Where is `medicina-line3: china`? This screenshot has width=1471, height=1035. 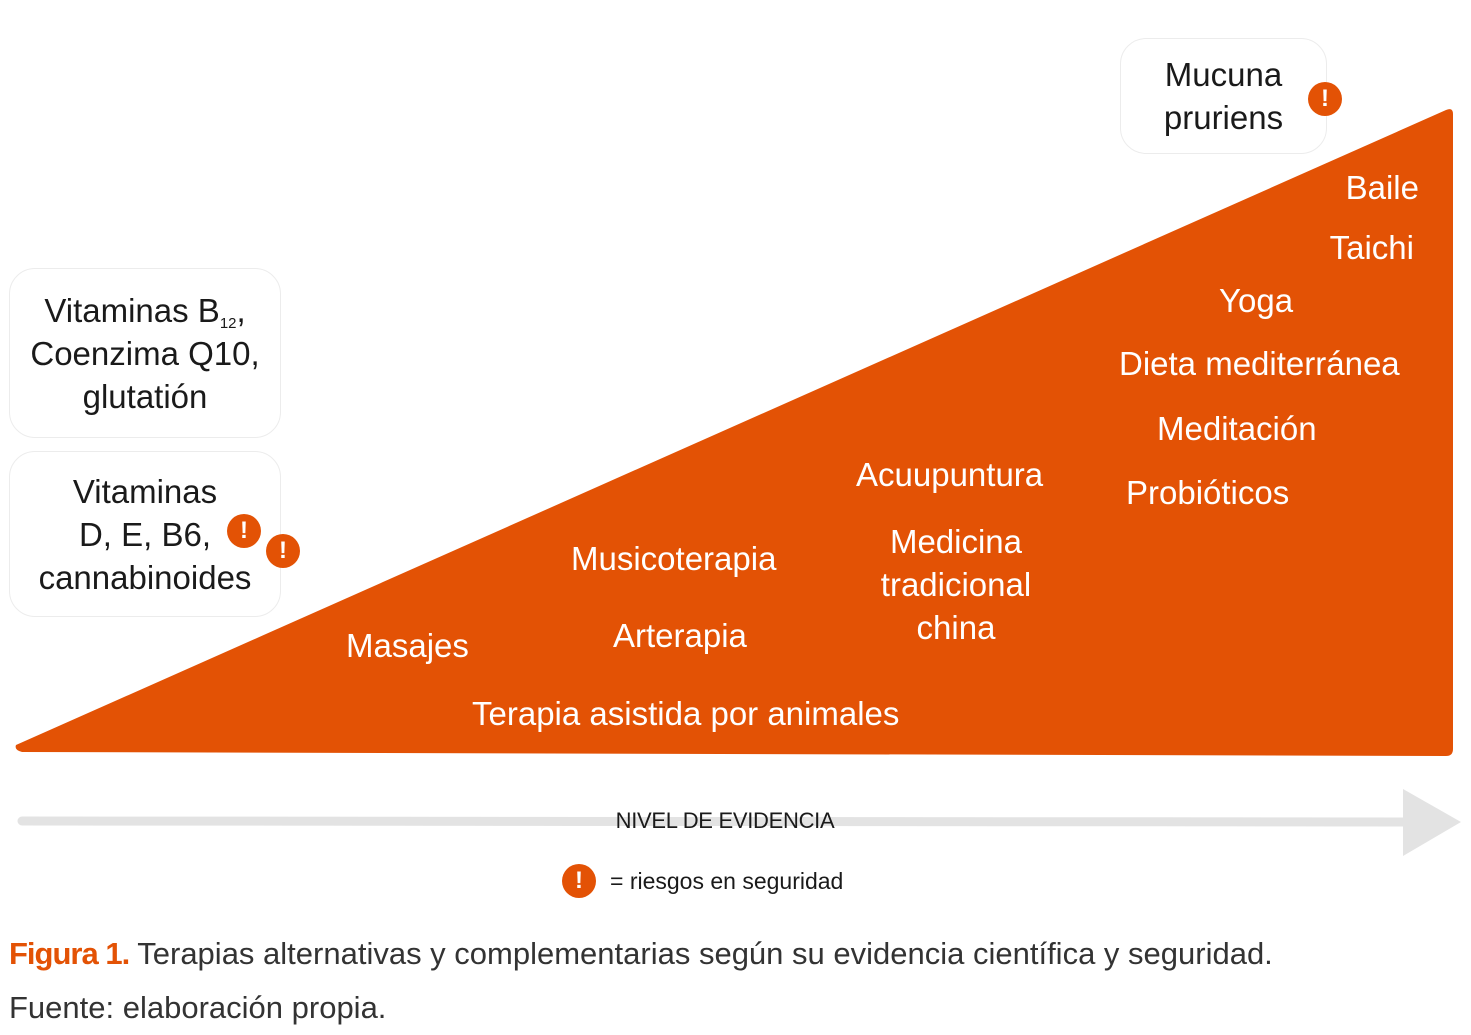 medicina-line3: china is located at coordinates (956, 627).